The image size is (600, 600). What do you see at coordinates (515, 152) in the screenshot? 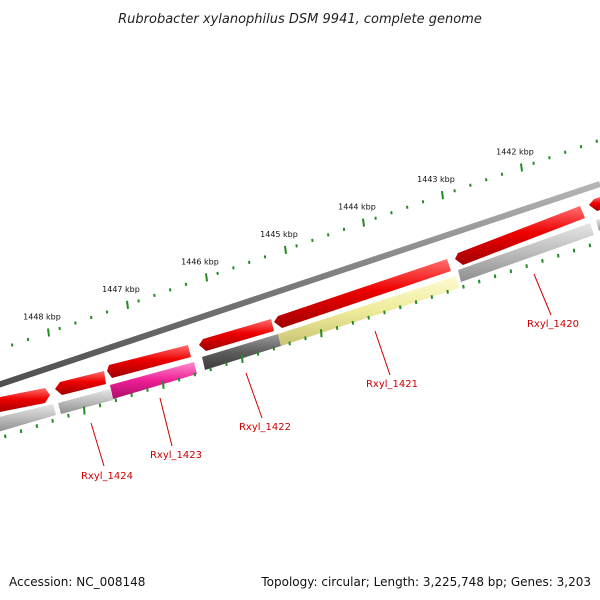
I see `scale-label: 1442 kbp` at bounding box center [515, 152].